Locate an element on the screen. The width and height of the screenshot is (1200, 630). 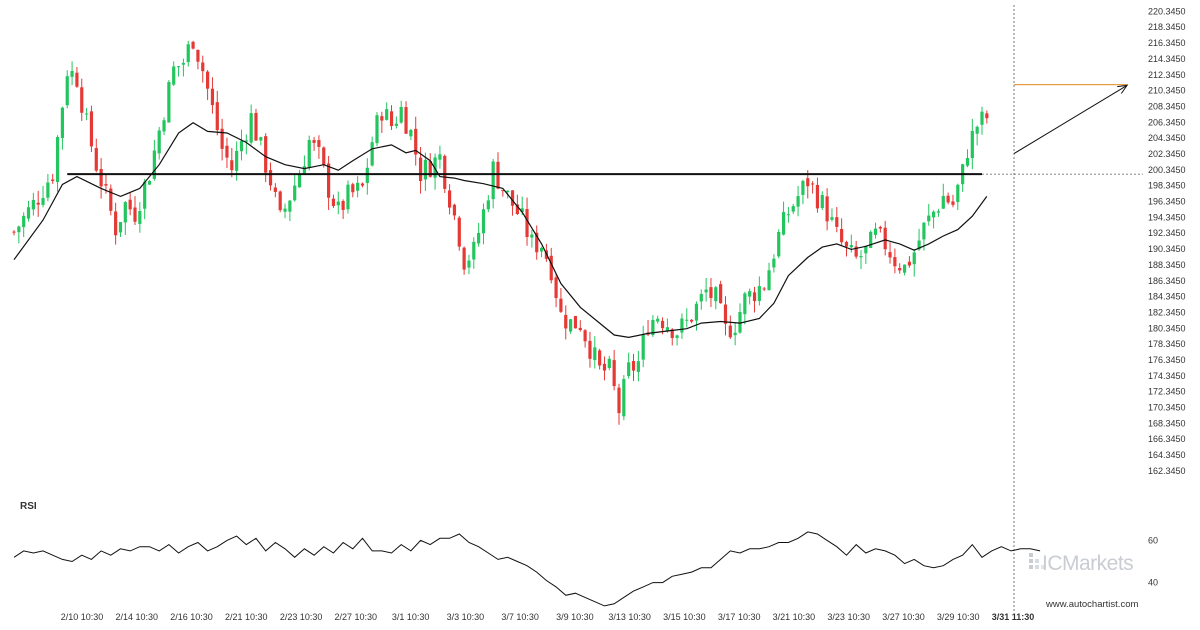
icmarkets-logo-icon is located at coordinates (1037, 561).